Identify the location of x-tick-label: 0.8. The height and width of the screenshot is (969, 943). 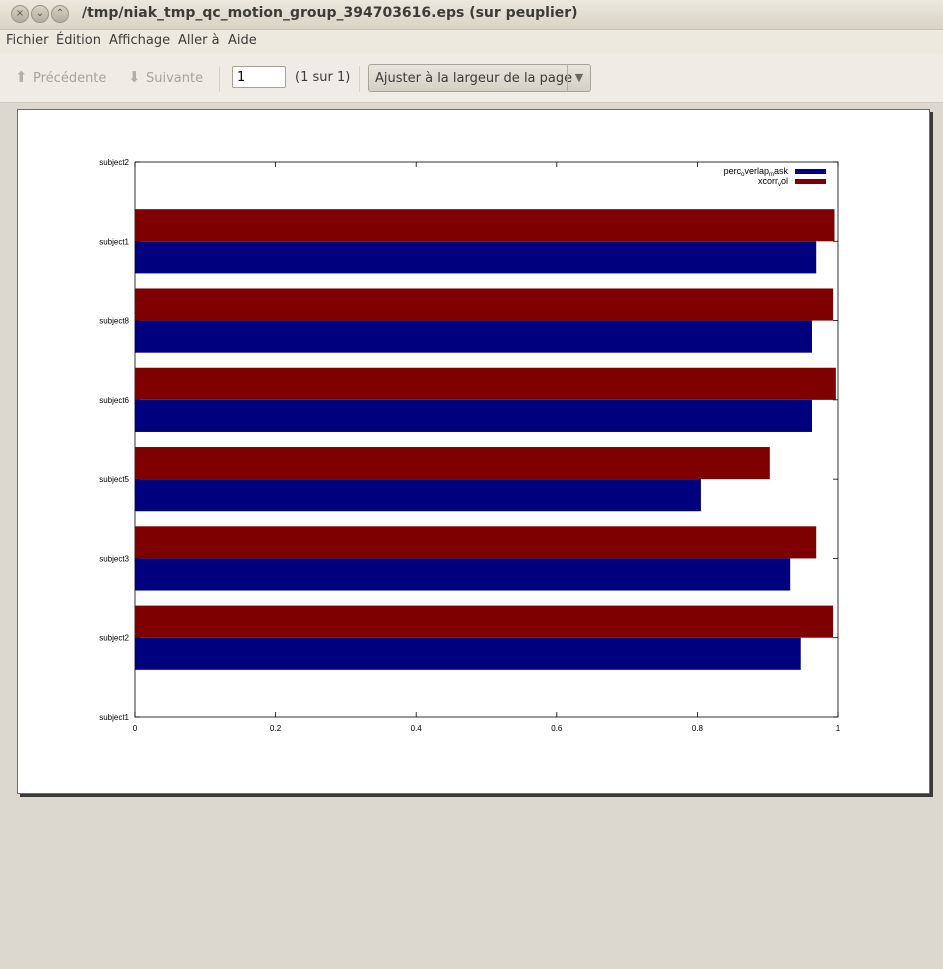
(698, 728).